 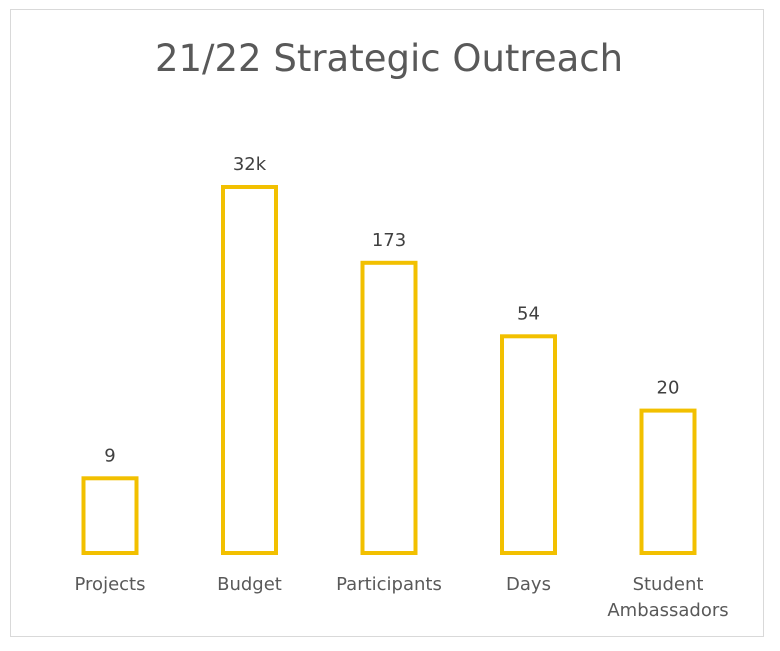 What do you see at coordinates (110, 515) in the screenshot?
I see `bar-projects` at bounding box center [110, 515].